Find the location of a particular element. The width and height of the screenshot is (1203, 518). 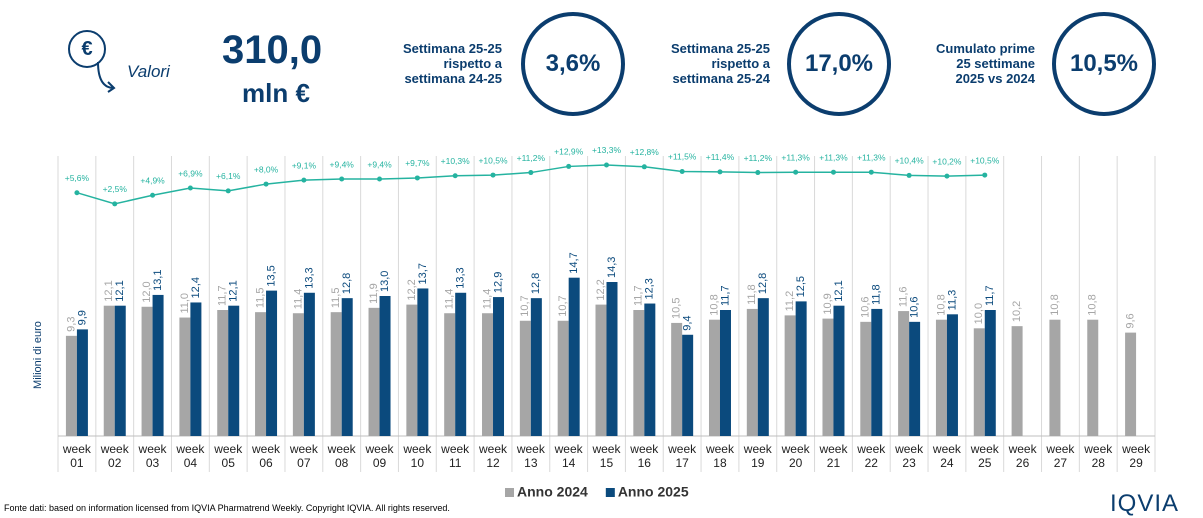

value-label: 11,3 is located at coordinates (952, 300).